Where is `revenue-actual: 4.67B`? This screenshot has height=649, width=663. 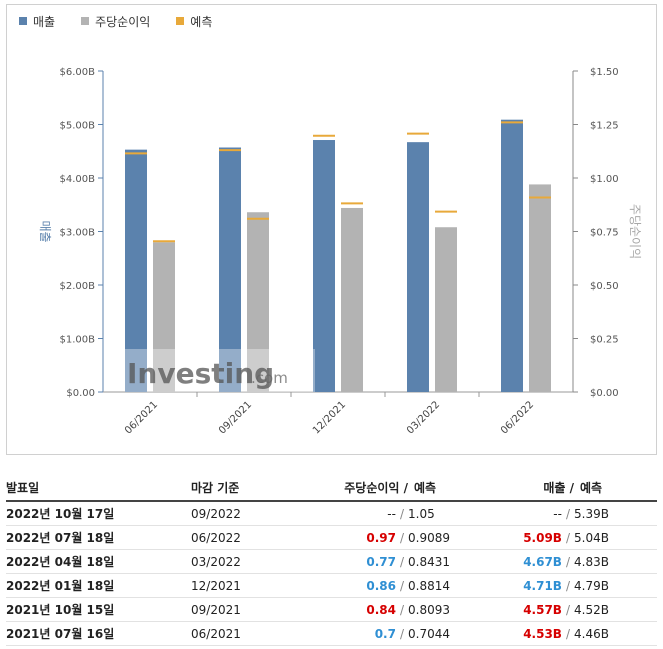 revenue-actual: 4.67B is located at coordinates (542, 561).